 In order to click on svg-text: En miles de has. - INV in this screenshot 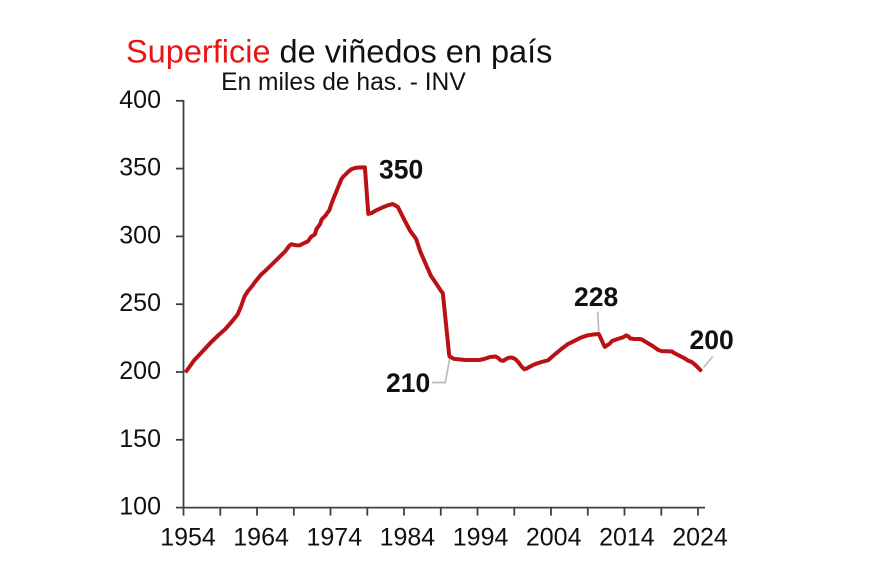, I will do `click(343, 82)`.